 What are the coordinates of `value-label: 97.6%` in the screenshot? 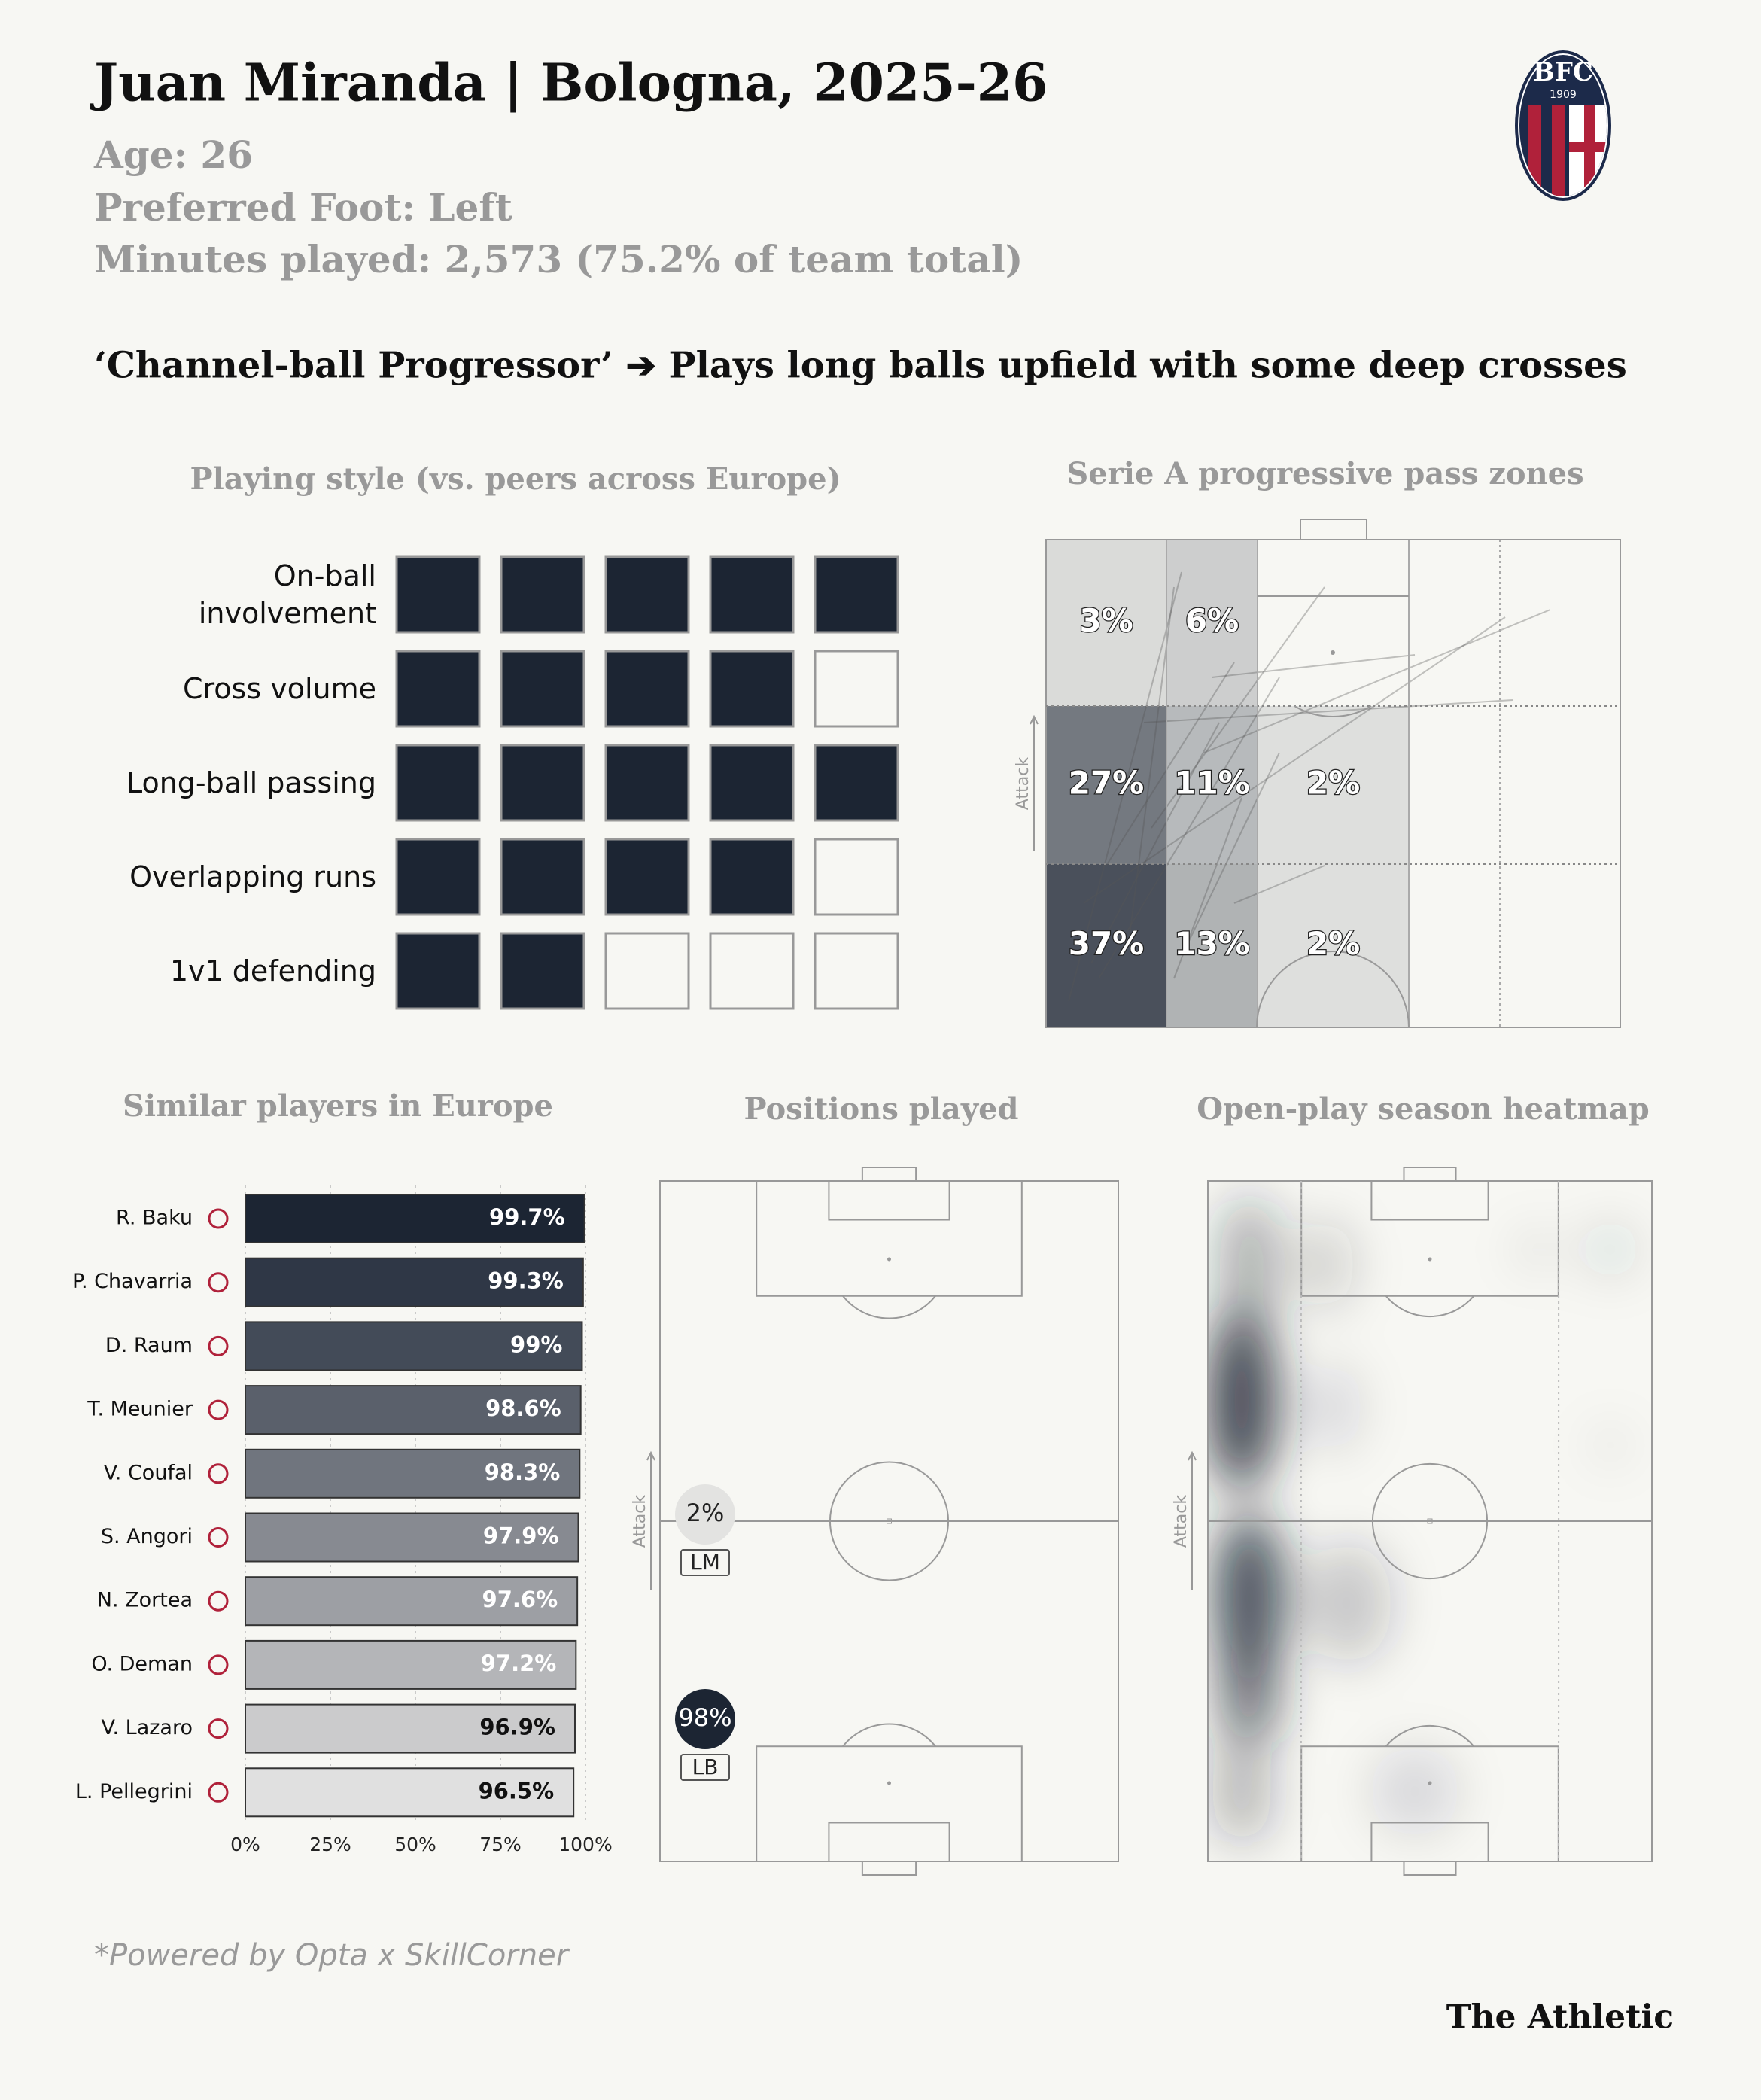 It's located at (520, 1599).